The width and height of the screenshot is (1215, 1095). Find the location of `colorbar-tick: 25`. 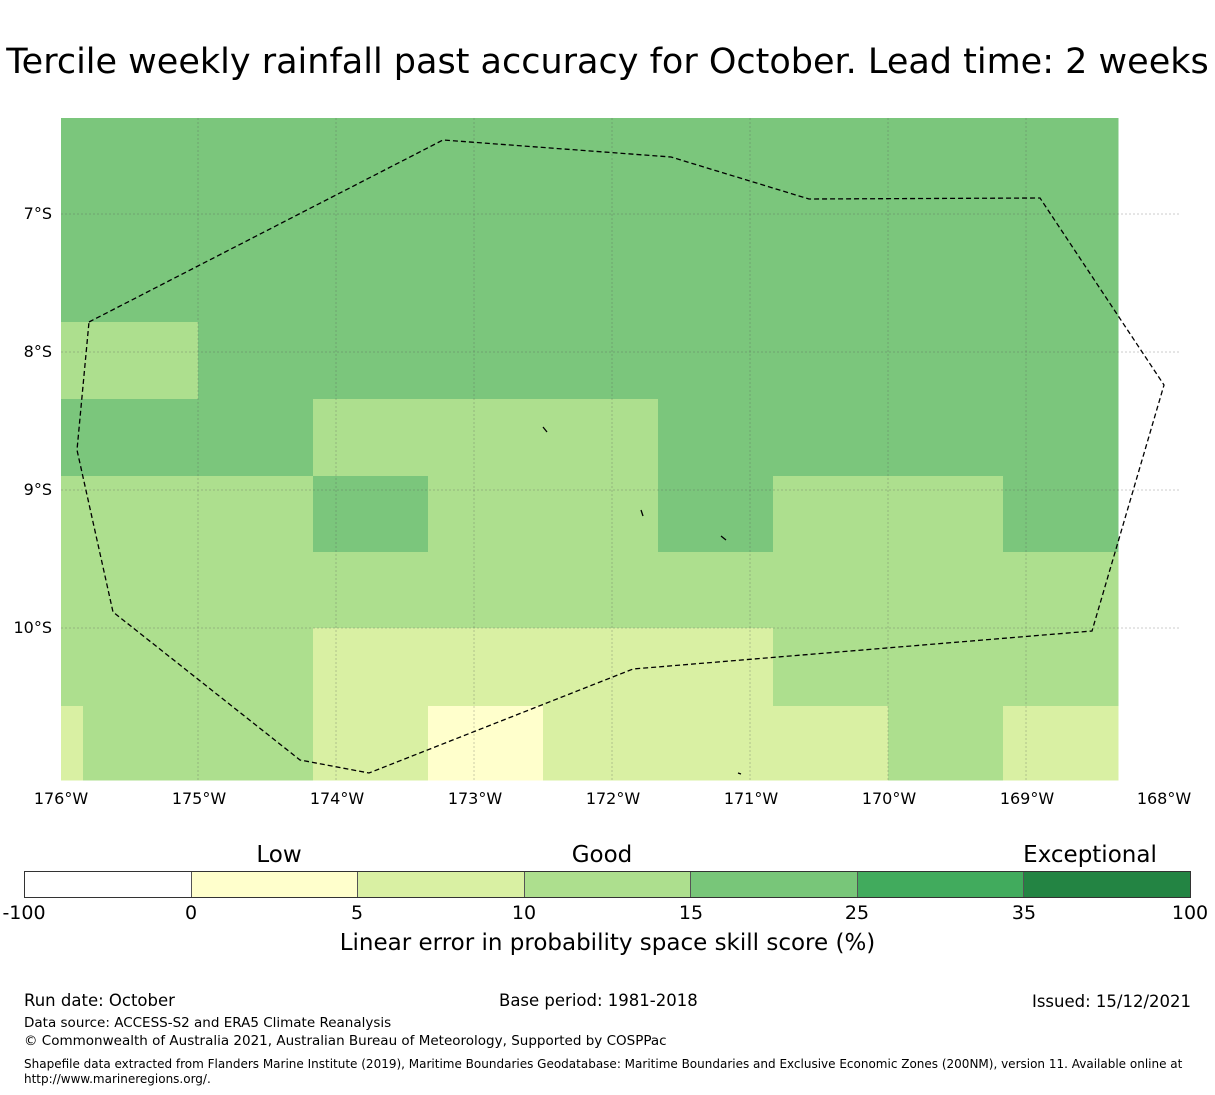

colorbar-tick: 25 is located at coordinates (857, 913).